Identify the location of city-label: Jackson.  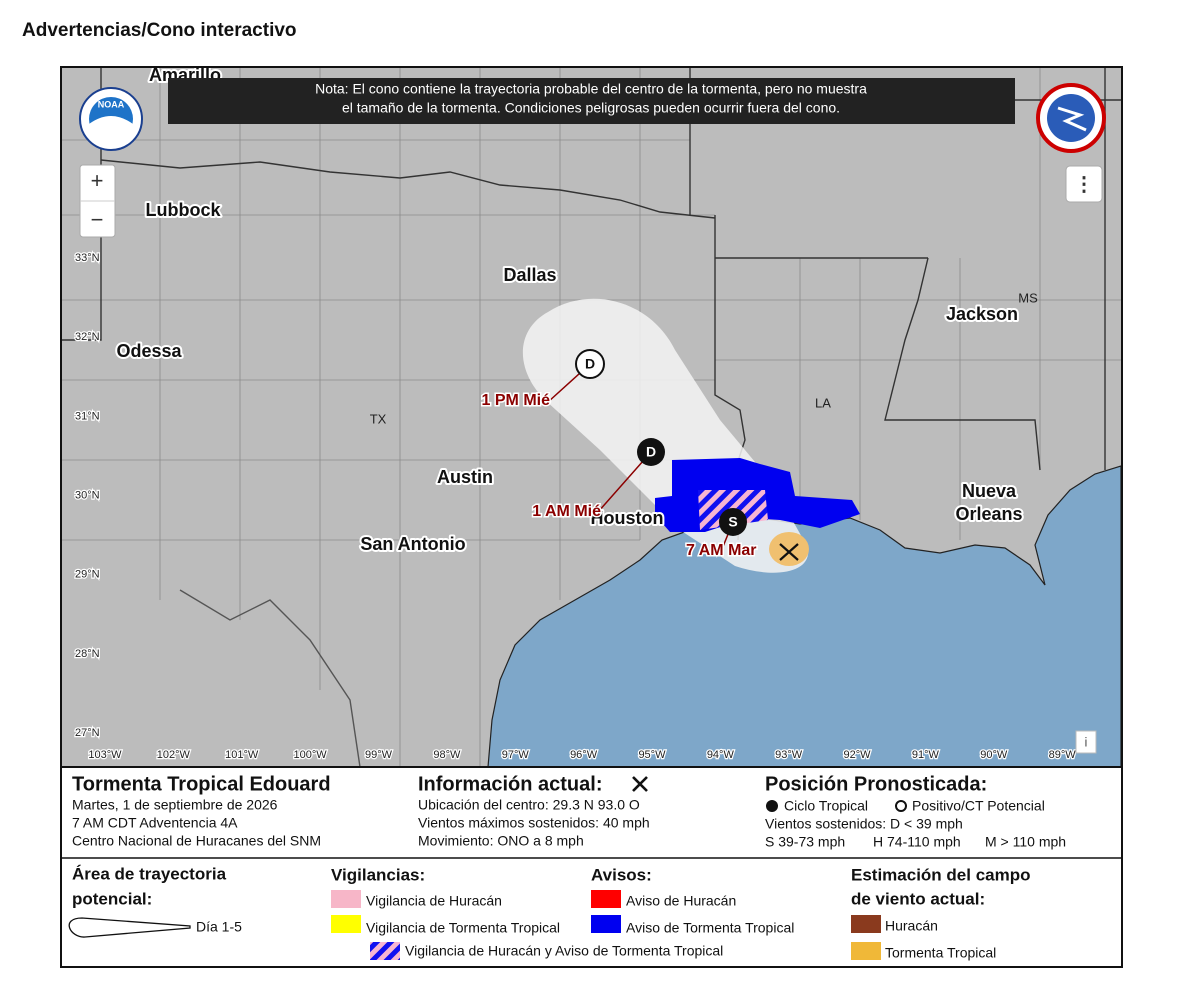
(982, 314).